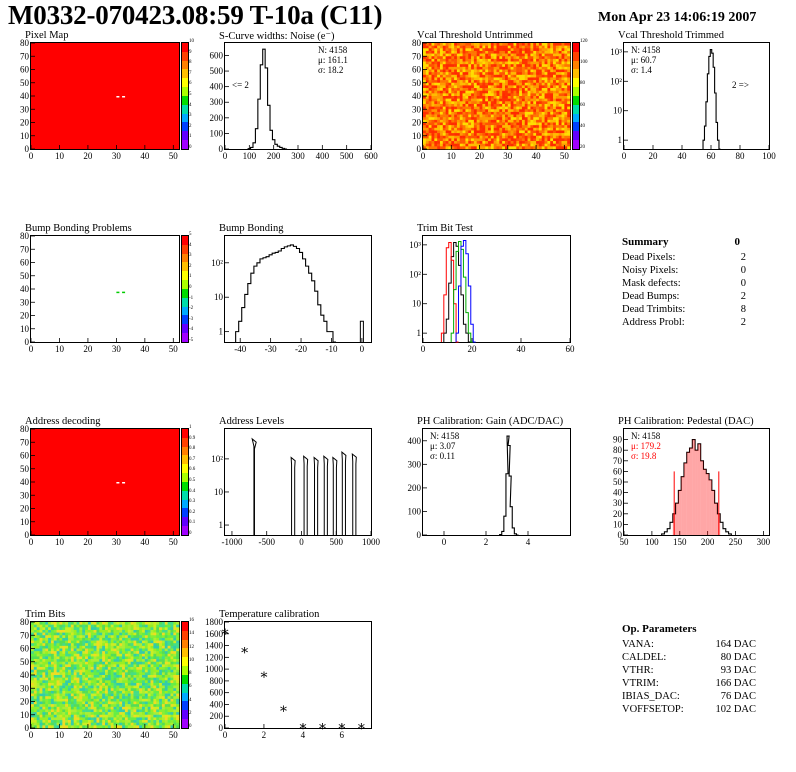 The width and height of the screenshot is (796, 772). I want to click on y-tick-label: 60, so click(25, 649).